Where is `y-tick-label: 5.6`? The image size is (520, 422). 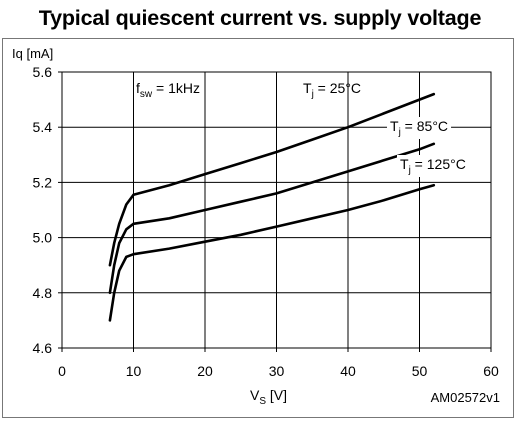 y-tick-label: 5.6 is located at coordinates (43, 72).